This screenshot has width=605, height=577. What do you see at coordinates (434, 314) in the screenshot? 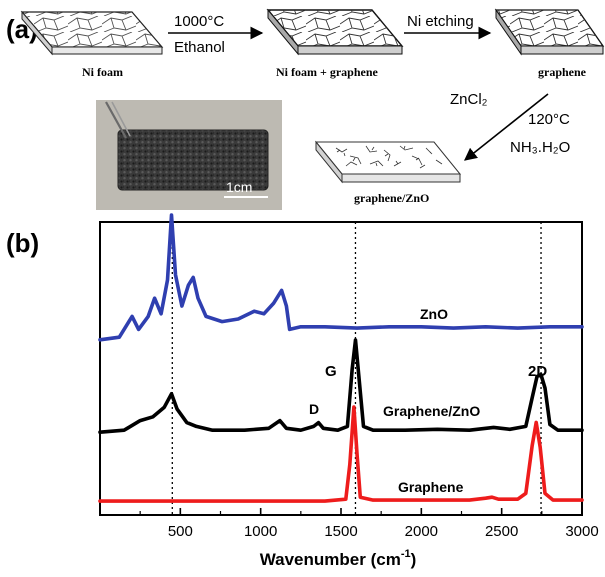
I see `series-label-0: ZnO` at bounding box center [434, 314].